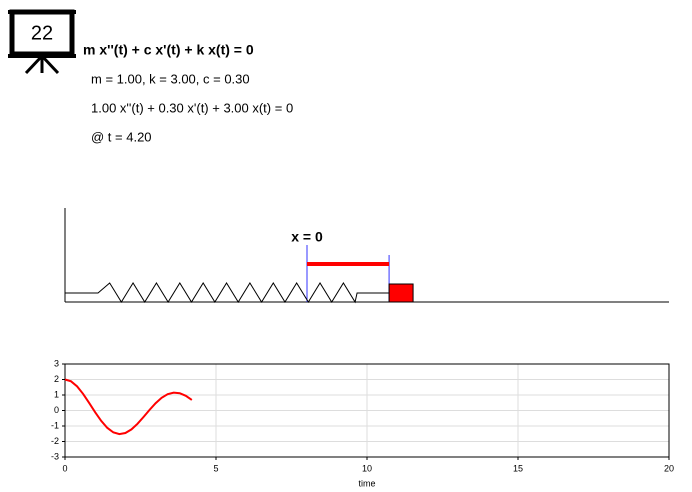 This screenshot has height=492, width=692. What do you see at coordinates (55, 441) in the screenshot?
I see `y-tick-label: -2` at bounding box center [55, 441].